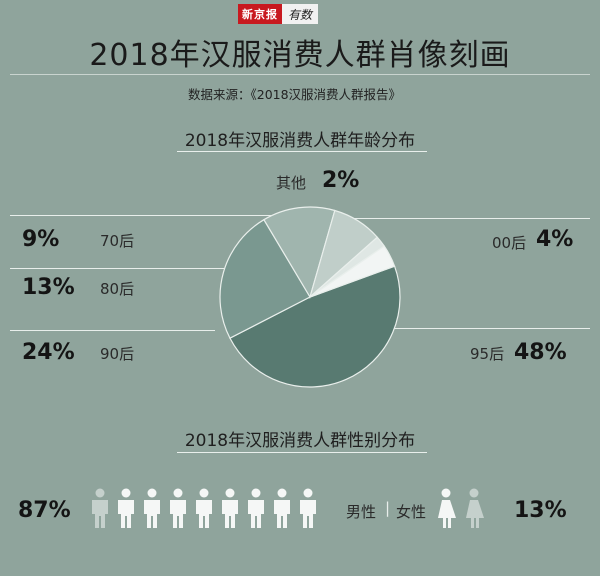 The height and width of the screenshot is (576, 600). I want to click on age-pie-chart, so click(310, 297).